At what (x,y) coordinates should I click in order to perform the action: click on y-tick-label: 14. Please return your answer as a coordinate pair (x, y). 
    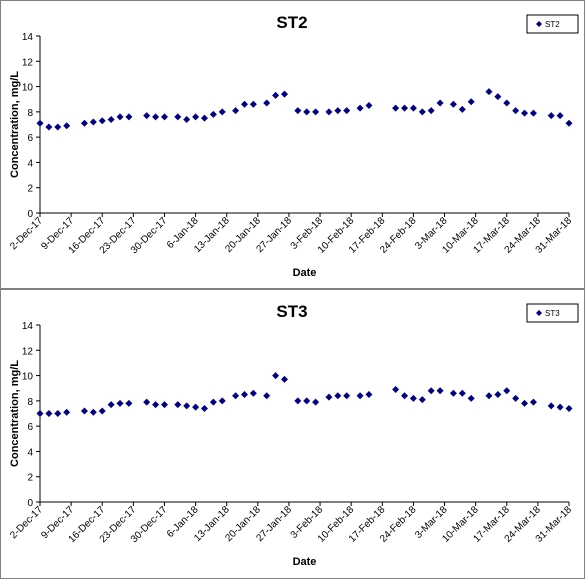
    Looking at the image, I should click on (28, 326).